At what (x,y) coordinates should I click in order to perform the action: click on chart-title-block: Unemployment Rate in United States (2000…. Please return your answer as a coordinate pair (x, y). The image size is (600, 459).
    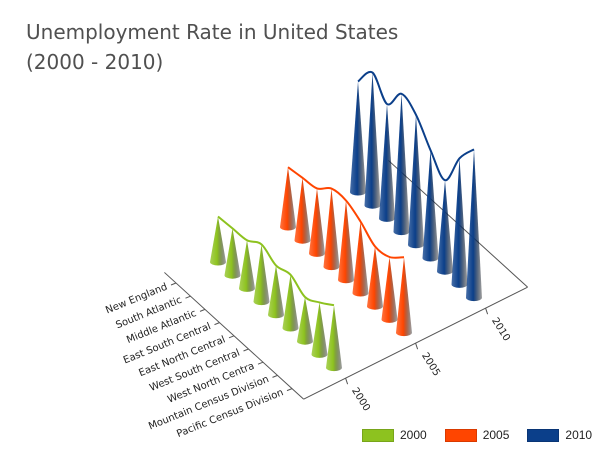
    Looking at the image, I should click on (212, 47).